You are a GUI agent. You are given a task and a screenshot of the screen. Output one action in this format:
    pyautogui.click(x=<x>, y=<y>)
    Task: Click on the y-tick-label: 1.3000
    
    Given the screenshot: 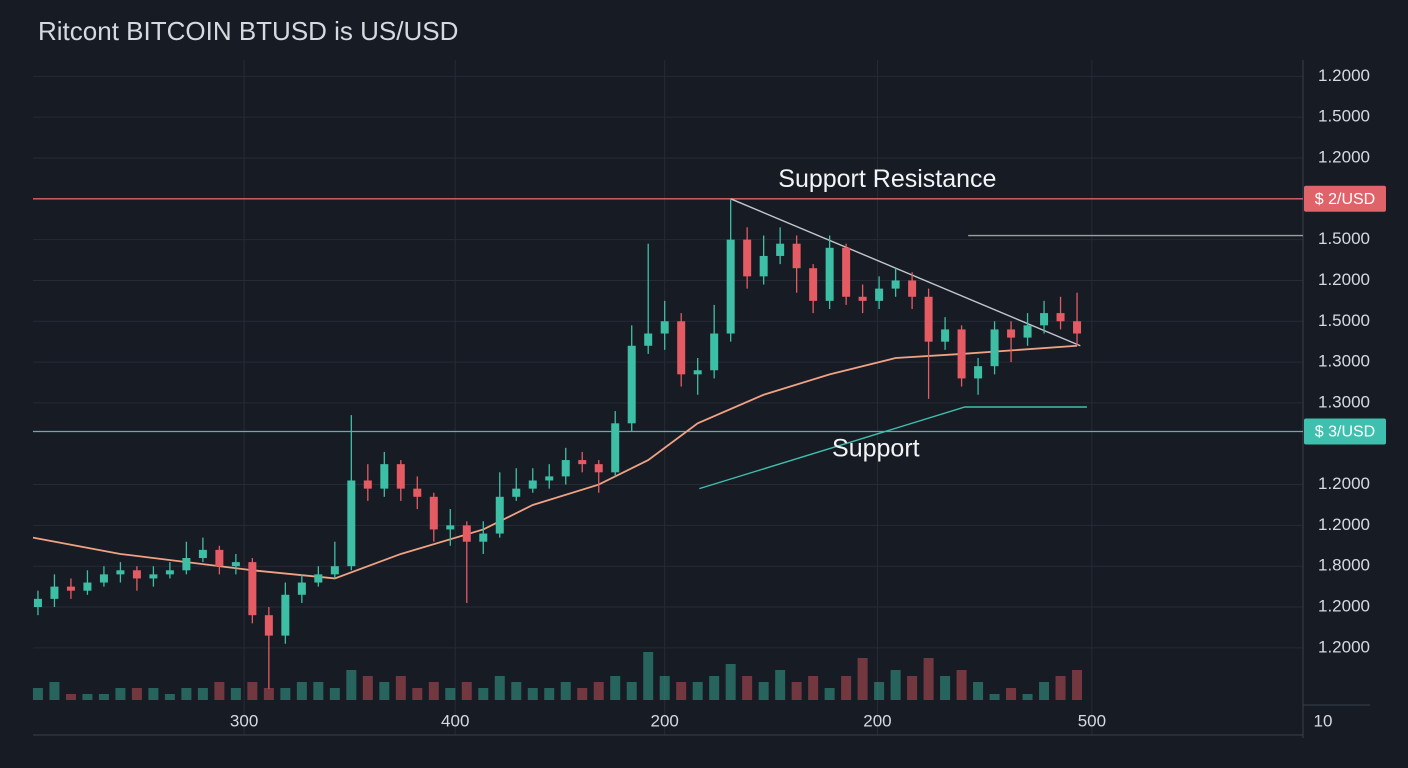 What is the action you would take?
    pyautogui.click(x=1344, y=401)
    